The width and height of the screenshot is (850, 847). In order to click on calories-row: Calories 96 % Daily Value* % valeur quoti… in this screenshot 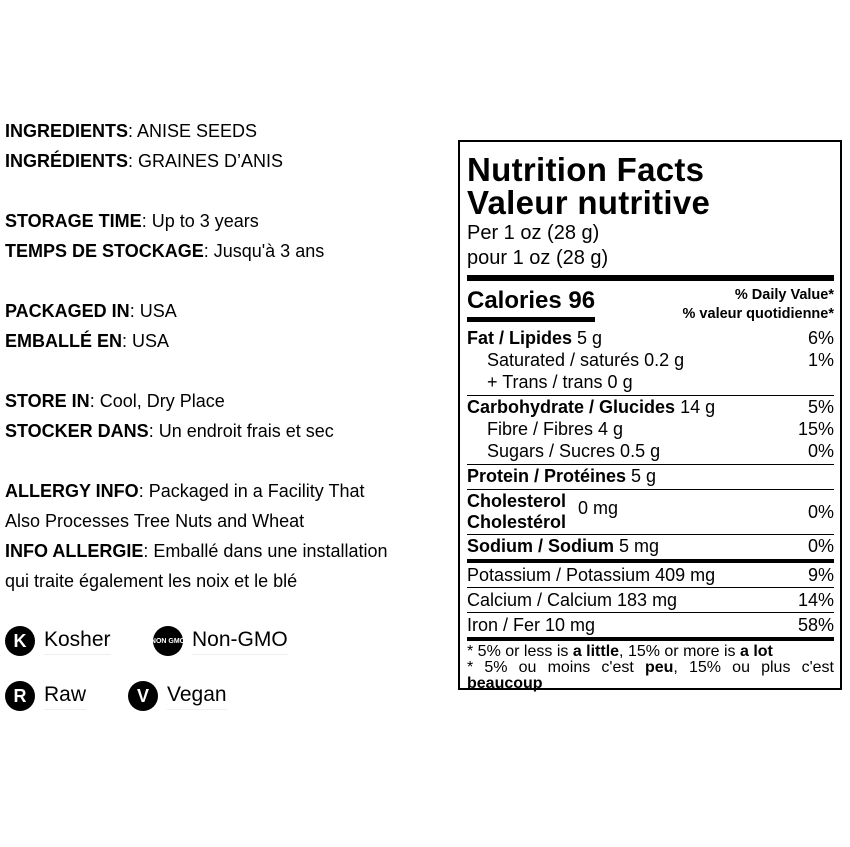, I will do `click(650, 304)`.